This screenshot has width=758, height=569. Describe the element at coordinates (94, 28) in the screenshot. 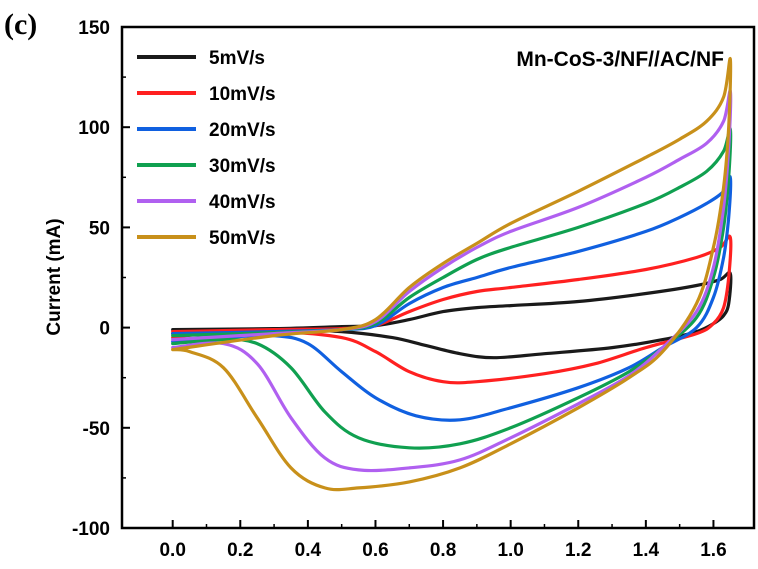

I see `y-tick-label: 150` at that location.